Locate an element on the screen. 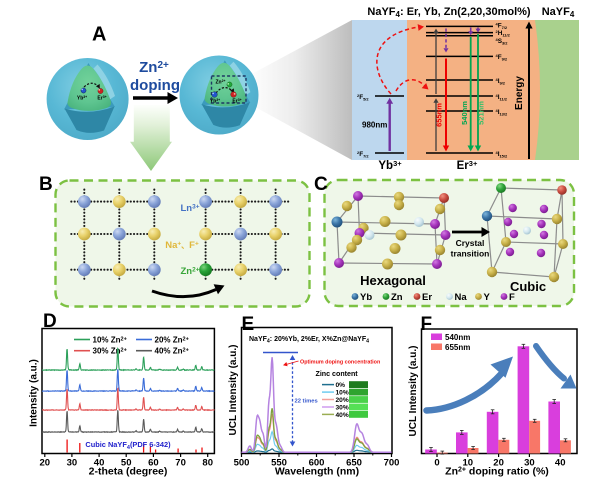  svg-text: 4I13/2 is located at coordinates (502, 112).